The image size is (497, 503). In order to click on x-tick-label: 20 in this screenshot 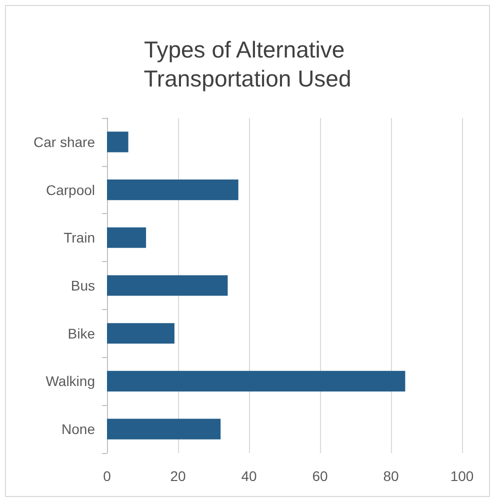, I will do `click(178, 476)`.